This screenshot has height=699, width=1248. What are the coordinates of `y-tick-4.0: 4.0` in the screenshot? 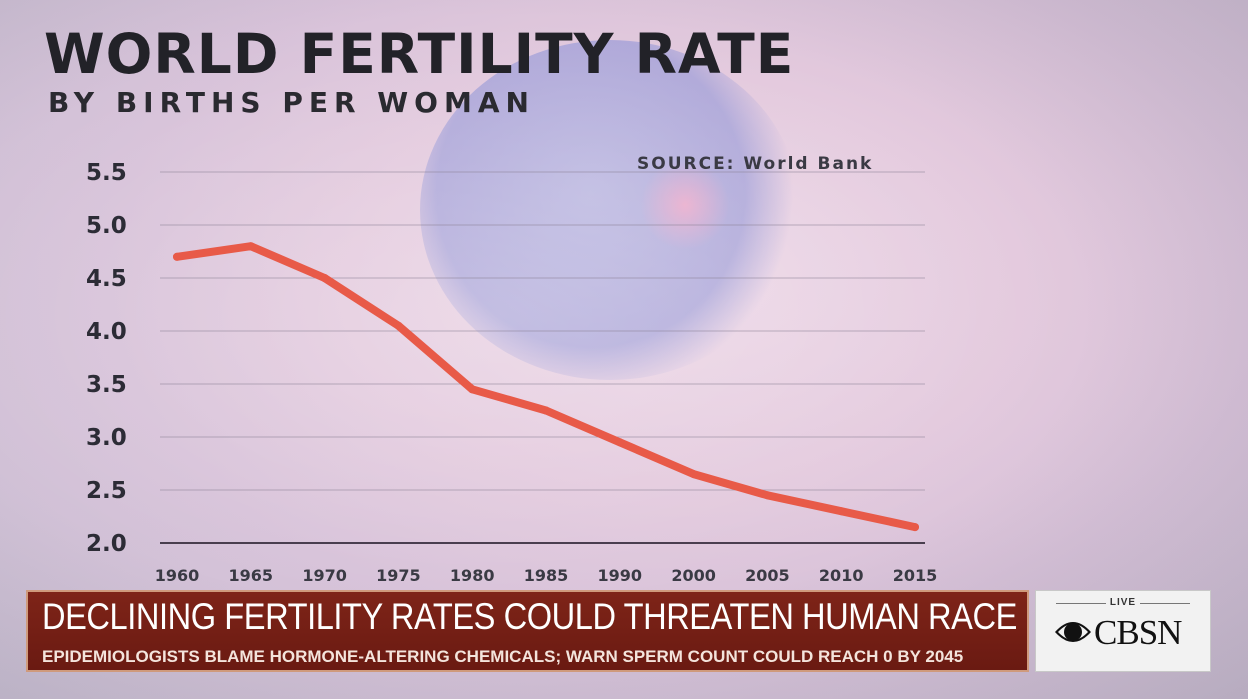 It's located at (106, 332).